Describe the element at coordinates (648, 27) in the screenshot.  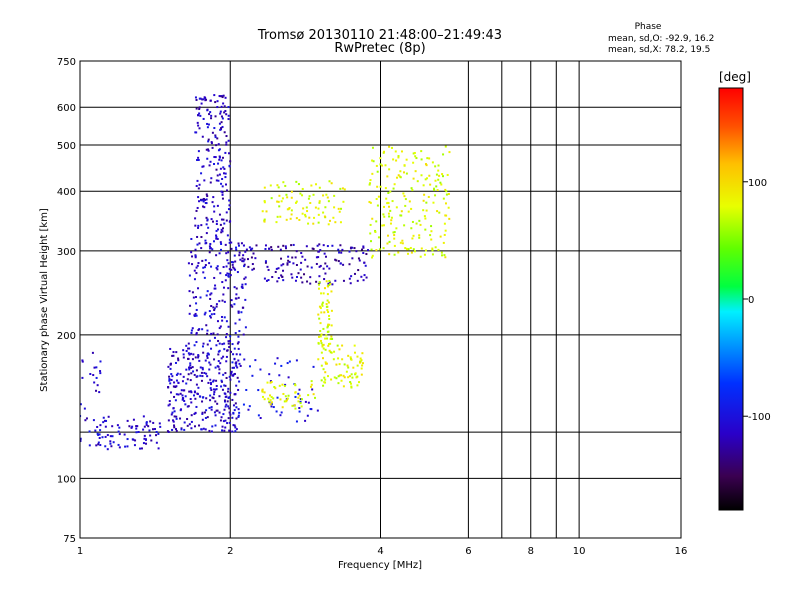
I see `stats-heading: Phase` at that location.